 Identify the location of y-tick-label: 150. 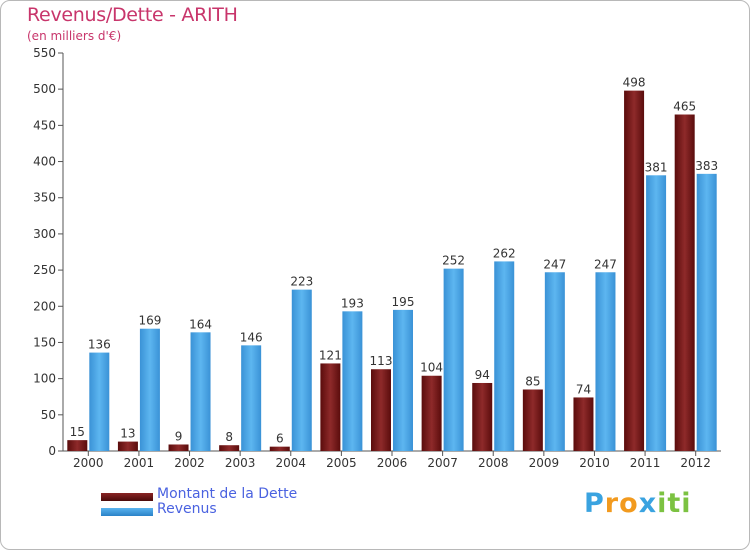
(44, 342).